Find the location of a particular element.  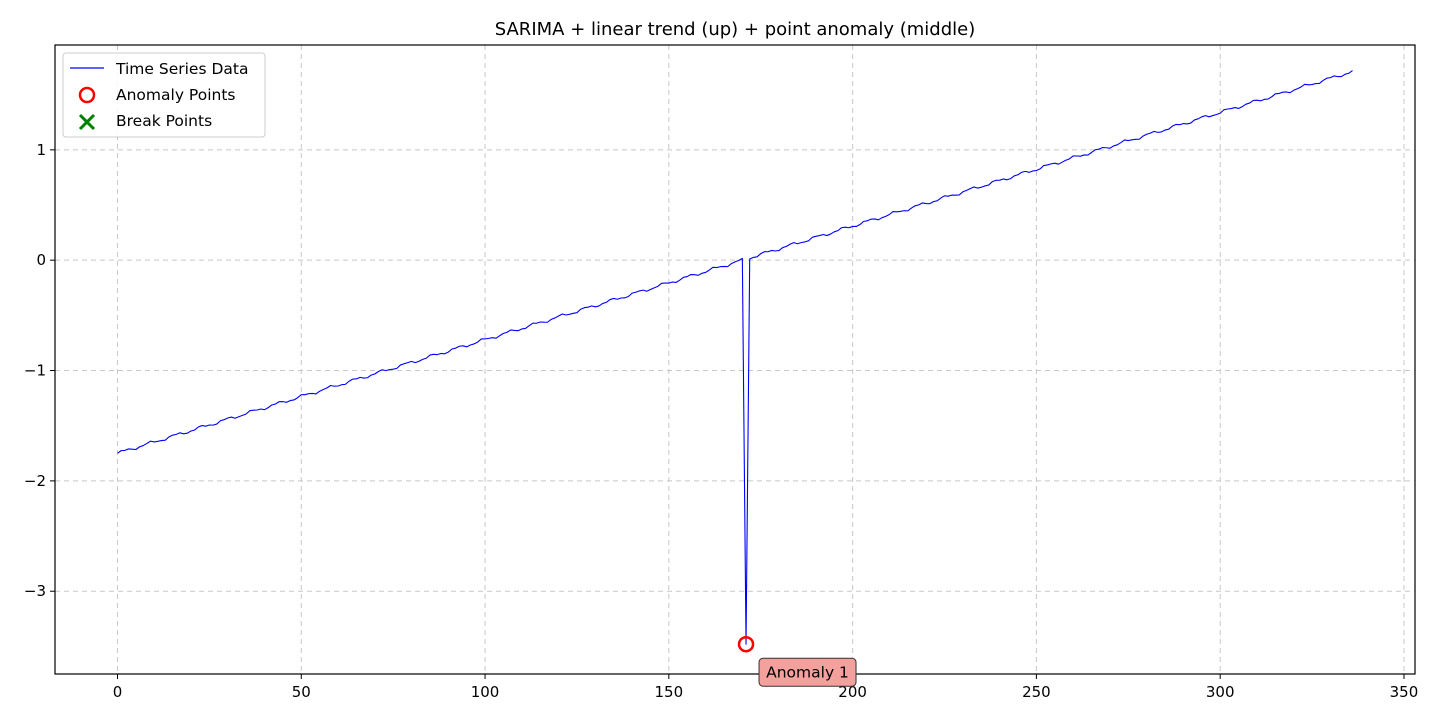

annotations: Anomaly 1 is located at coordinates (807, 672).